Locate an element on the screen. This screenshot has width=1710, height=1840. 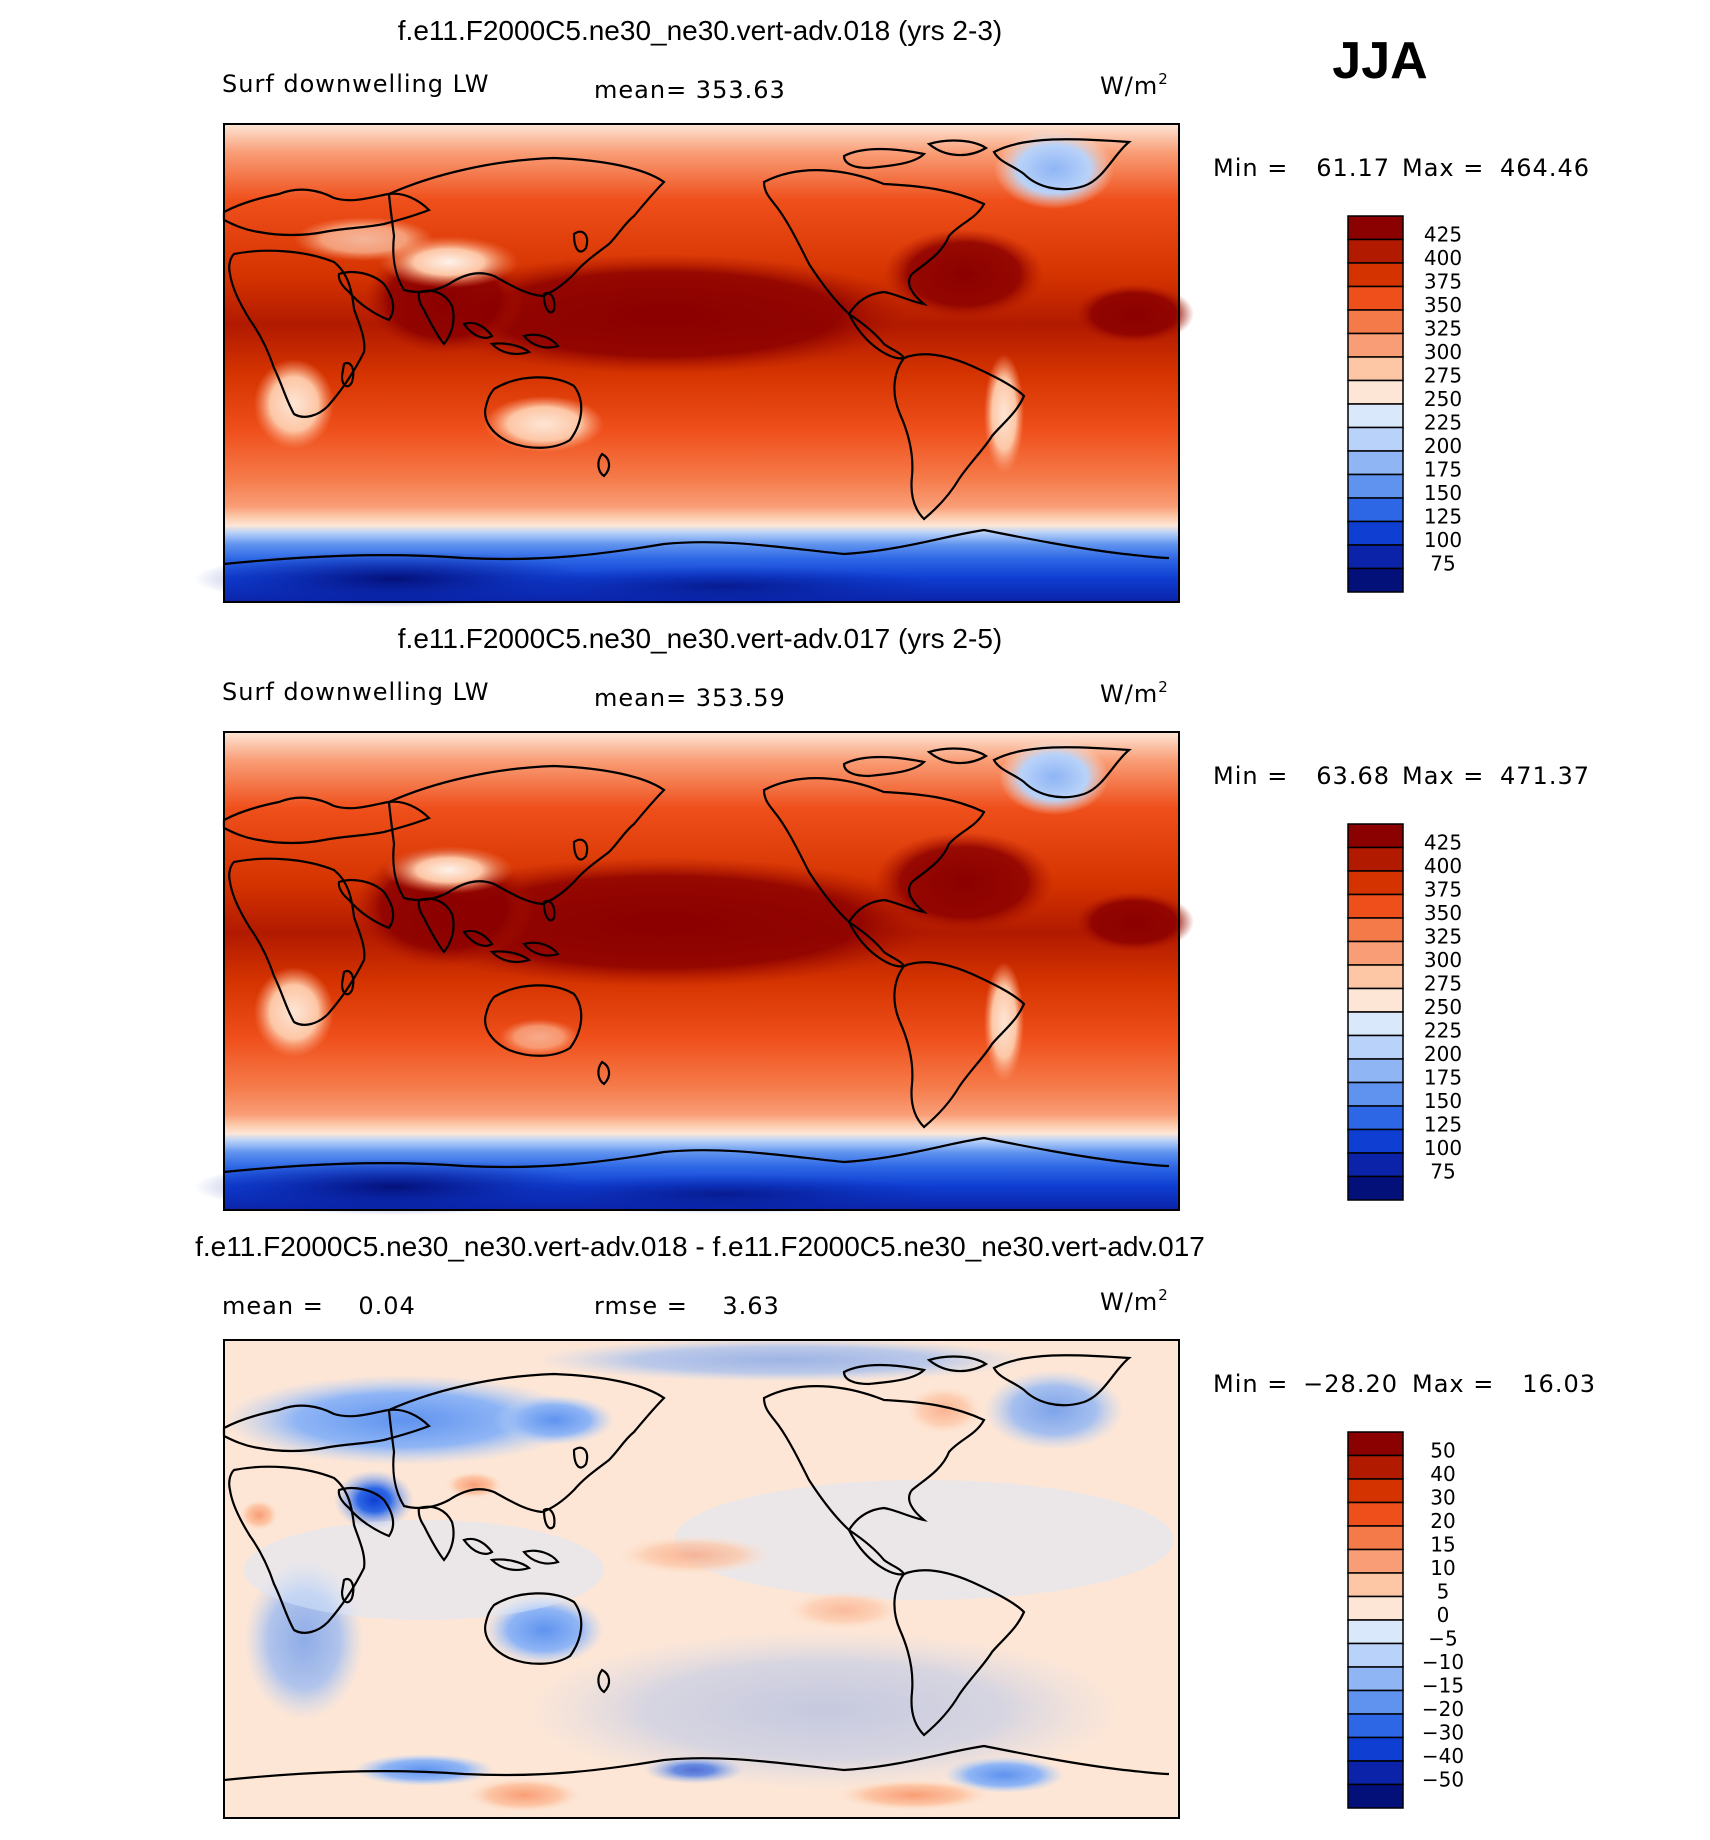
colorbar-tick-label: −40 is located at coordinates (1443, 1756).